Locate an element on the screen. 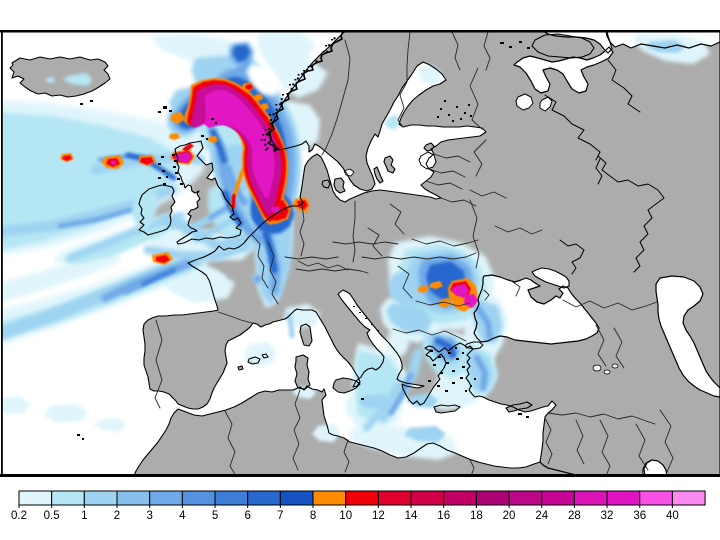  svg-text: 2 is located at coordinates (117, 516).